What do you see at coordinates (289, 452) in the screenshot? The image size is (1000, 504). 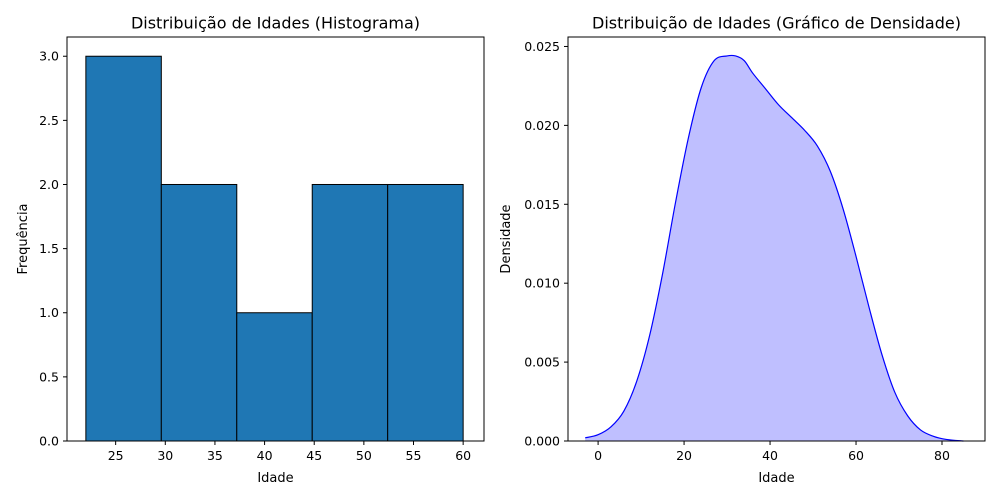 I see `histogram-x-ticks: 25 30 35 40 45 50 55 60` at bounding box center [289, 452].